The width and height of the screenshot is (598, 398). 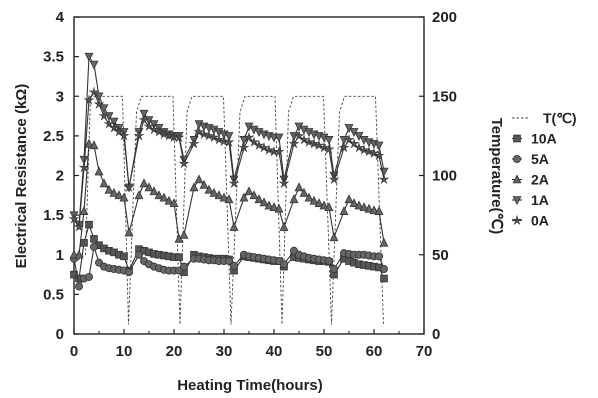 What do you see at coordinates (224, 351) in the screenshot?
I see `x-tick-label: 30` at bounding box center [224, 351].